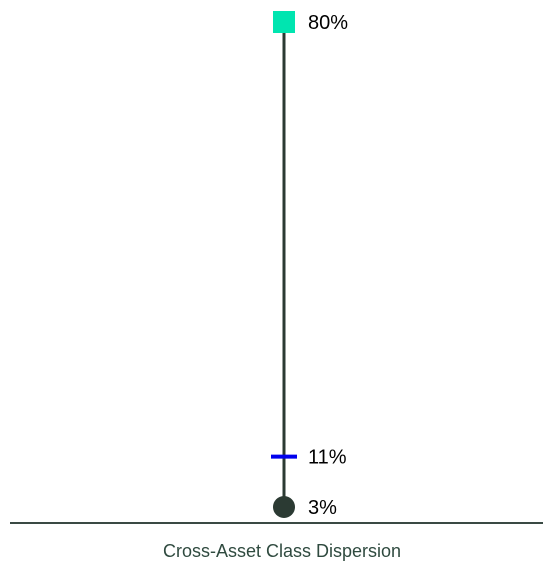 The image size is (548, 565). Describe the element at coordinates (322, 508) in the screenshot. I see `point-value-label: 3%` at that location.